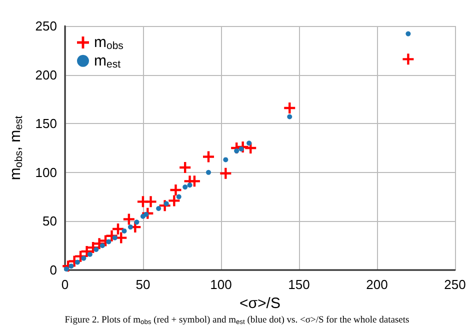 Image resolution: width=474 pixels, height=328 pixels. What do you see at coordinates (260, 303) in the screenshot?
I see `x-axis-title: <σ>/S` at bounding box center [260, 303].